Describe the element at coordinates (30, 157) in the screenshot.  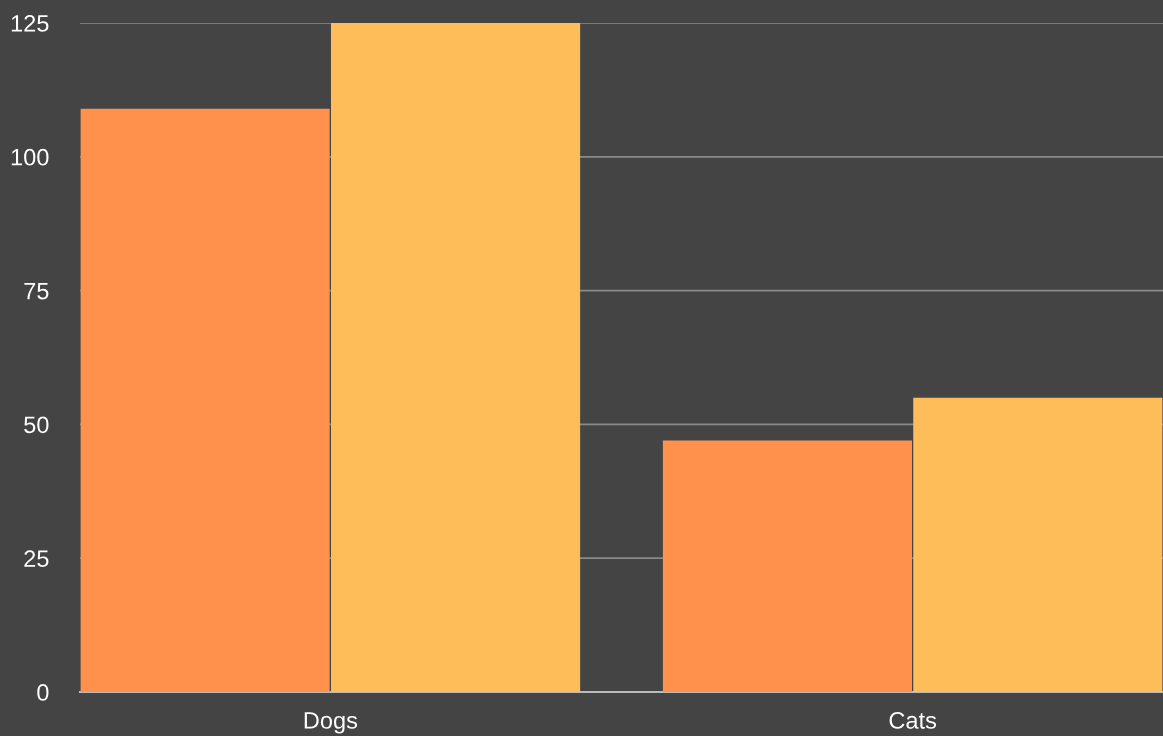
I see `y-tick-label: 100` at that location.